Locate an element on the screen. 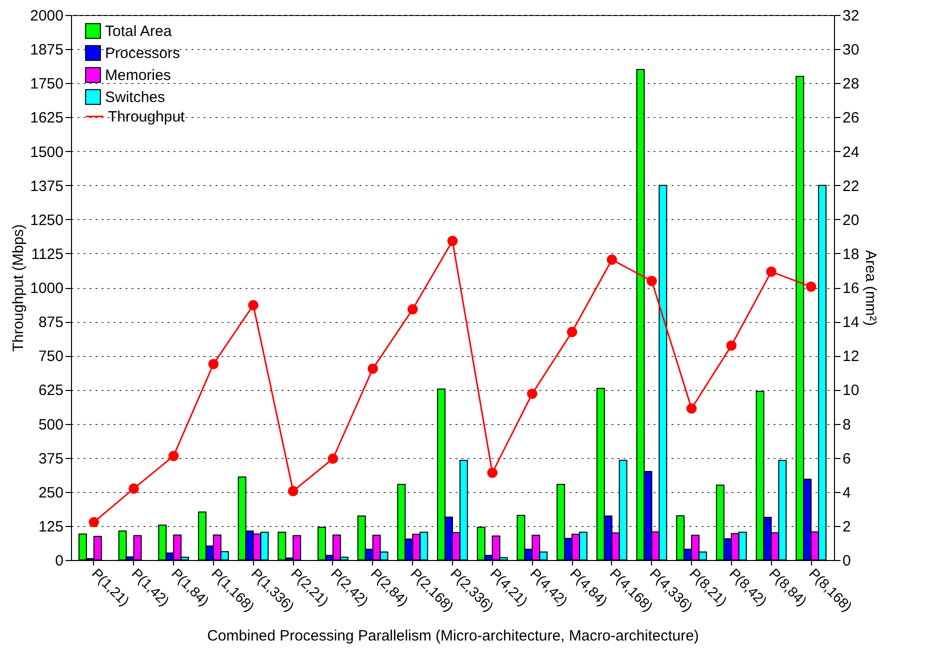 This screenshot has height=662, width=932. y2-tick-label: 32 is located at coordinates (851, 16).